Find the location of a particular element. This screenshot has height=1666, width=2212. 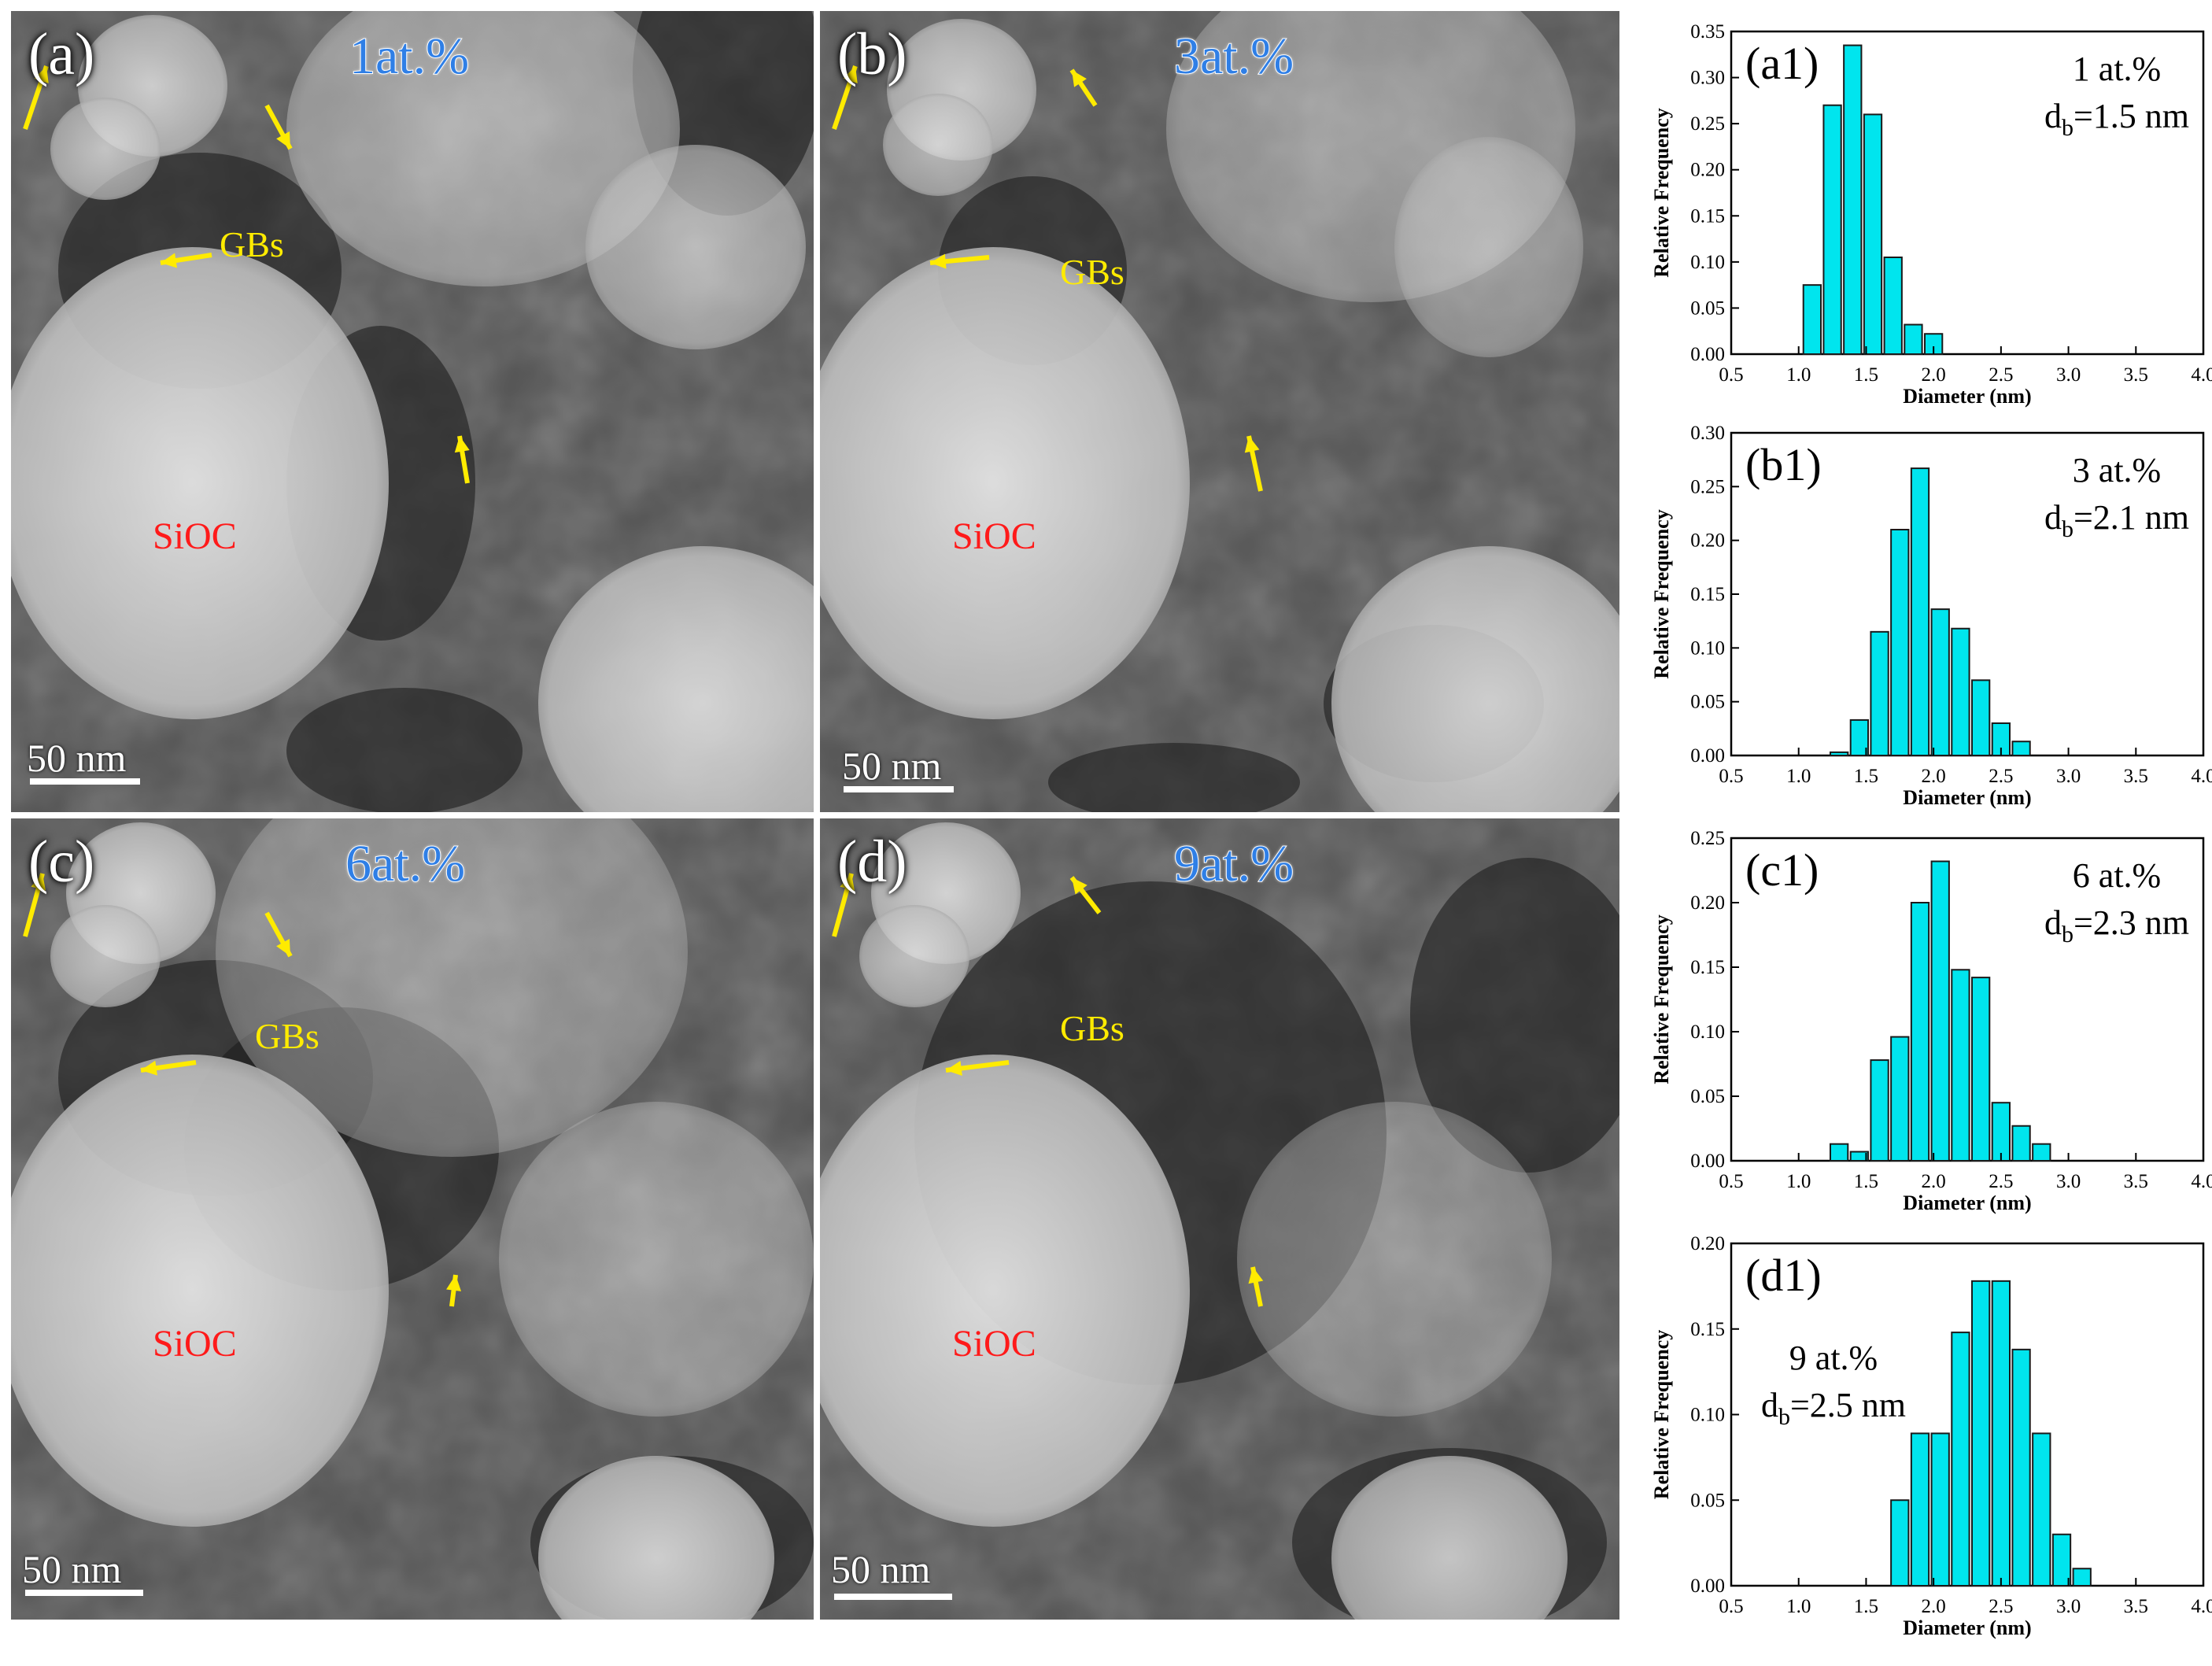

x-tick-label: 1.0 is located at coordinates (1798, 1181).